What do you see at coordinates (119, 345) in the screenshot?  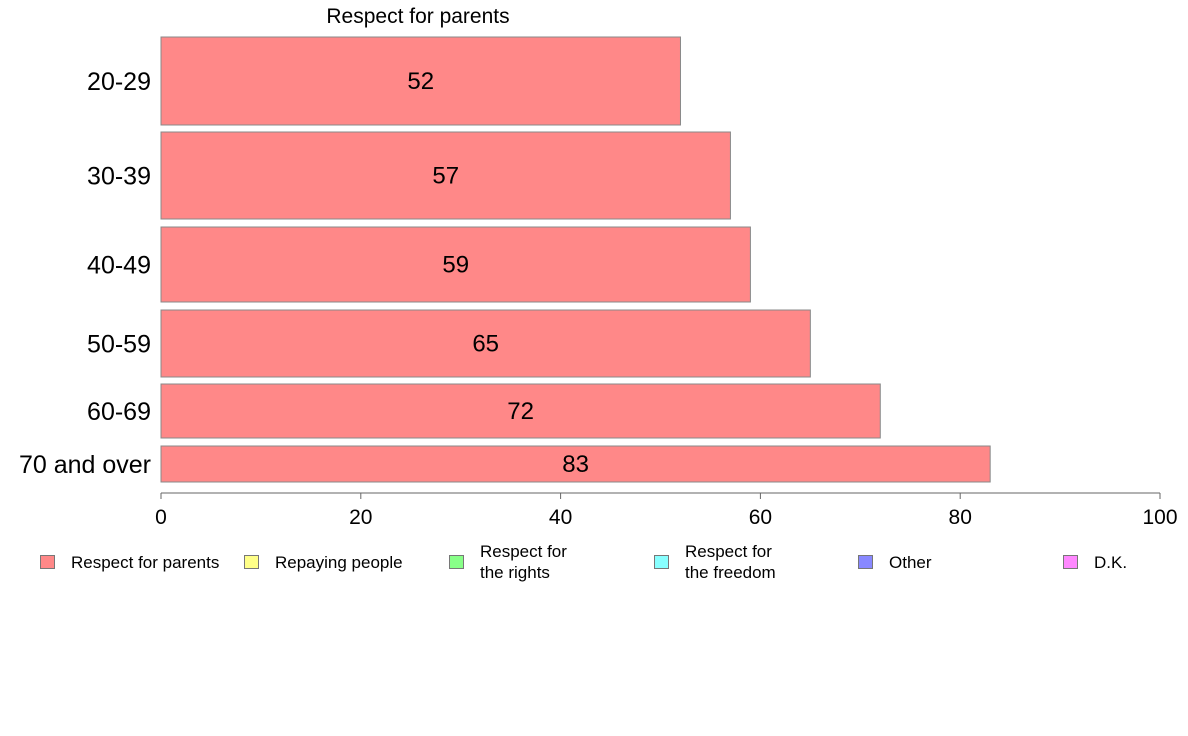 I see `category-label: 50-59` at bounding box center [119, 345].